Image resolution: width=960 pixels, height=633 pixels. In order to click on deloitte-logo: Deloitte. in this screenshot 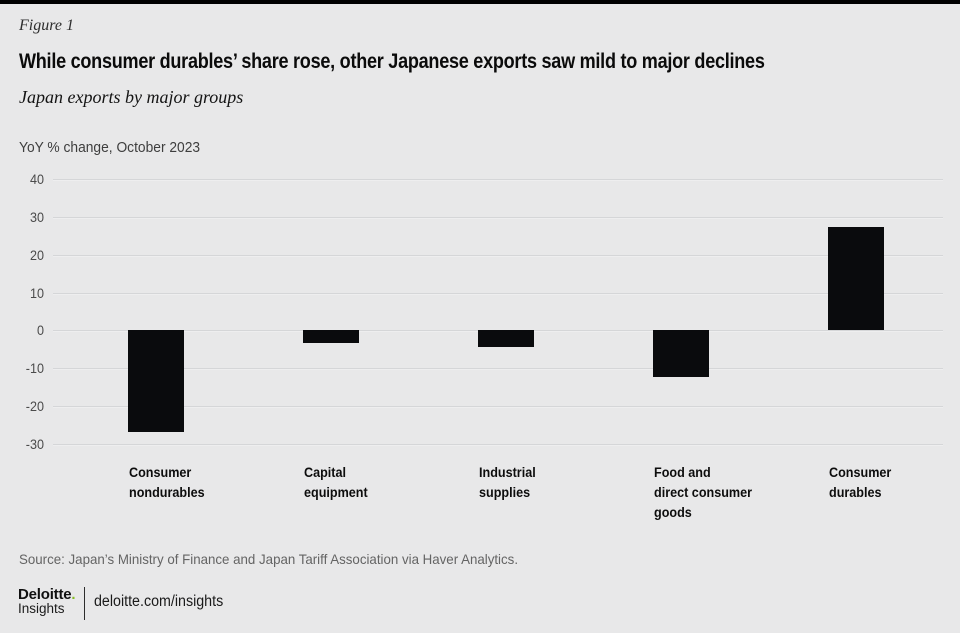, I will do `click(47, 594)`.